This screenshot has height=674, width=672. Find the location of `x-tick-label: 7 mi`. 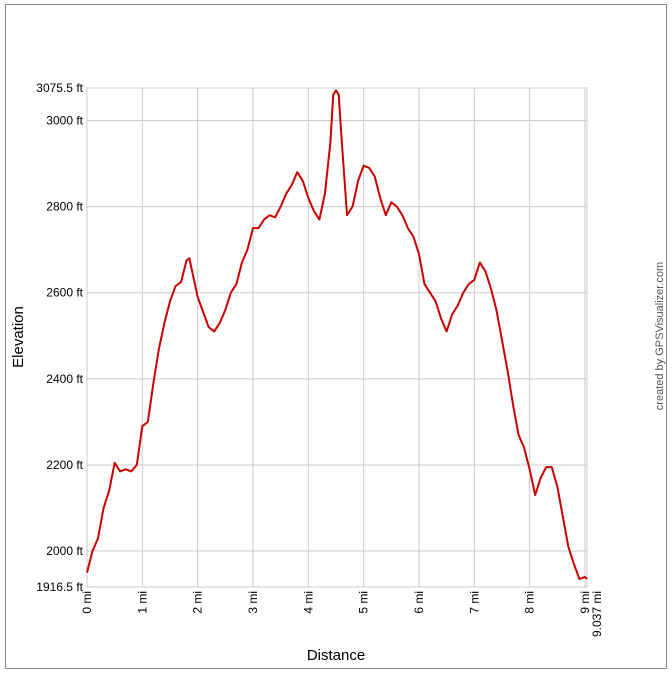

x-tick-label: 7 mi is located at coordinates (474, 602).